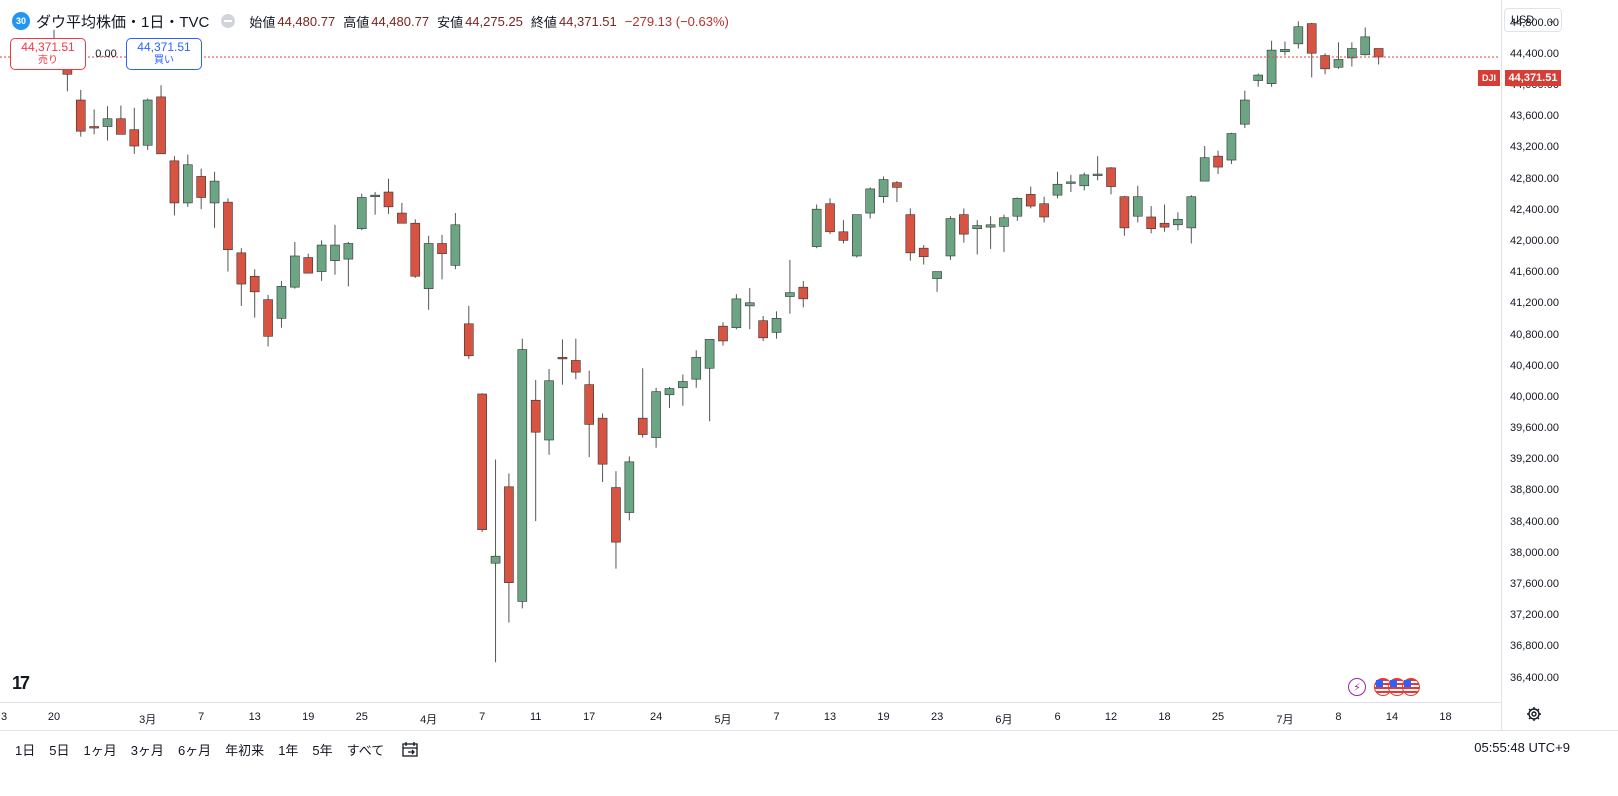  Describe the element at coordinates (365, 750) in the screenshot. I see `range-all: すべて` at that location.